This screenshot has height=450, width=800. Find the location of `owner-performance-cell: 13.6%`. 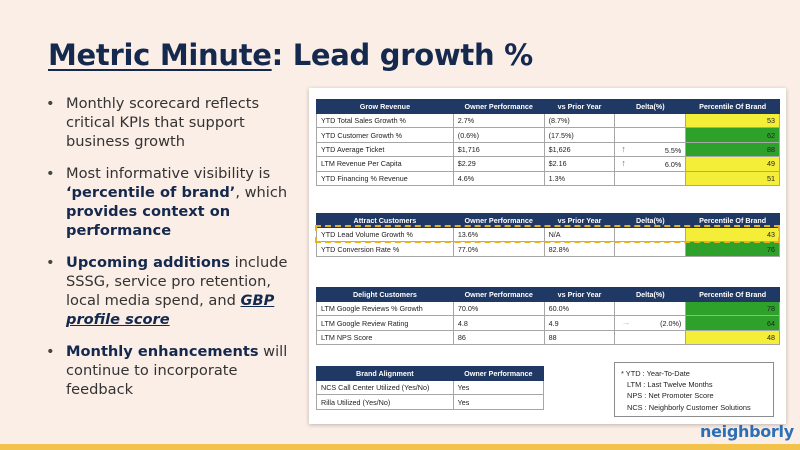

owner-performance-cell: 13.6% is located at coordinates (498, 234).